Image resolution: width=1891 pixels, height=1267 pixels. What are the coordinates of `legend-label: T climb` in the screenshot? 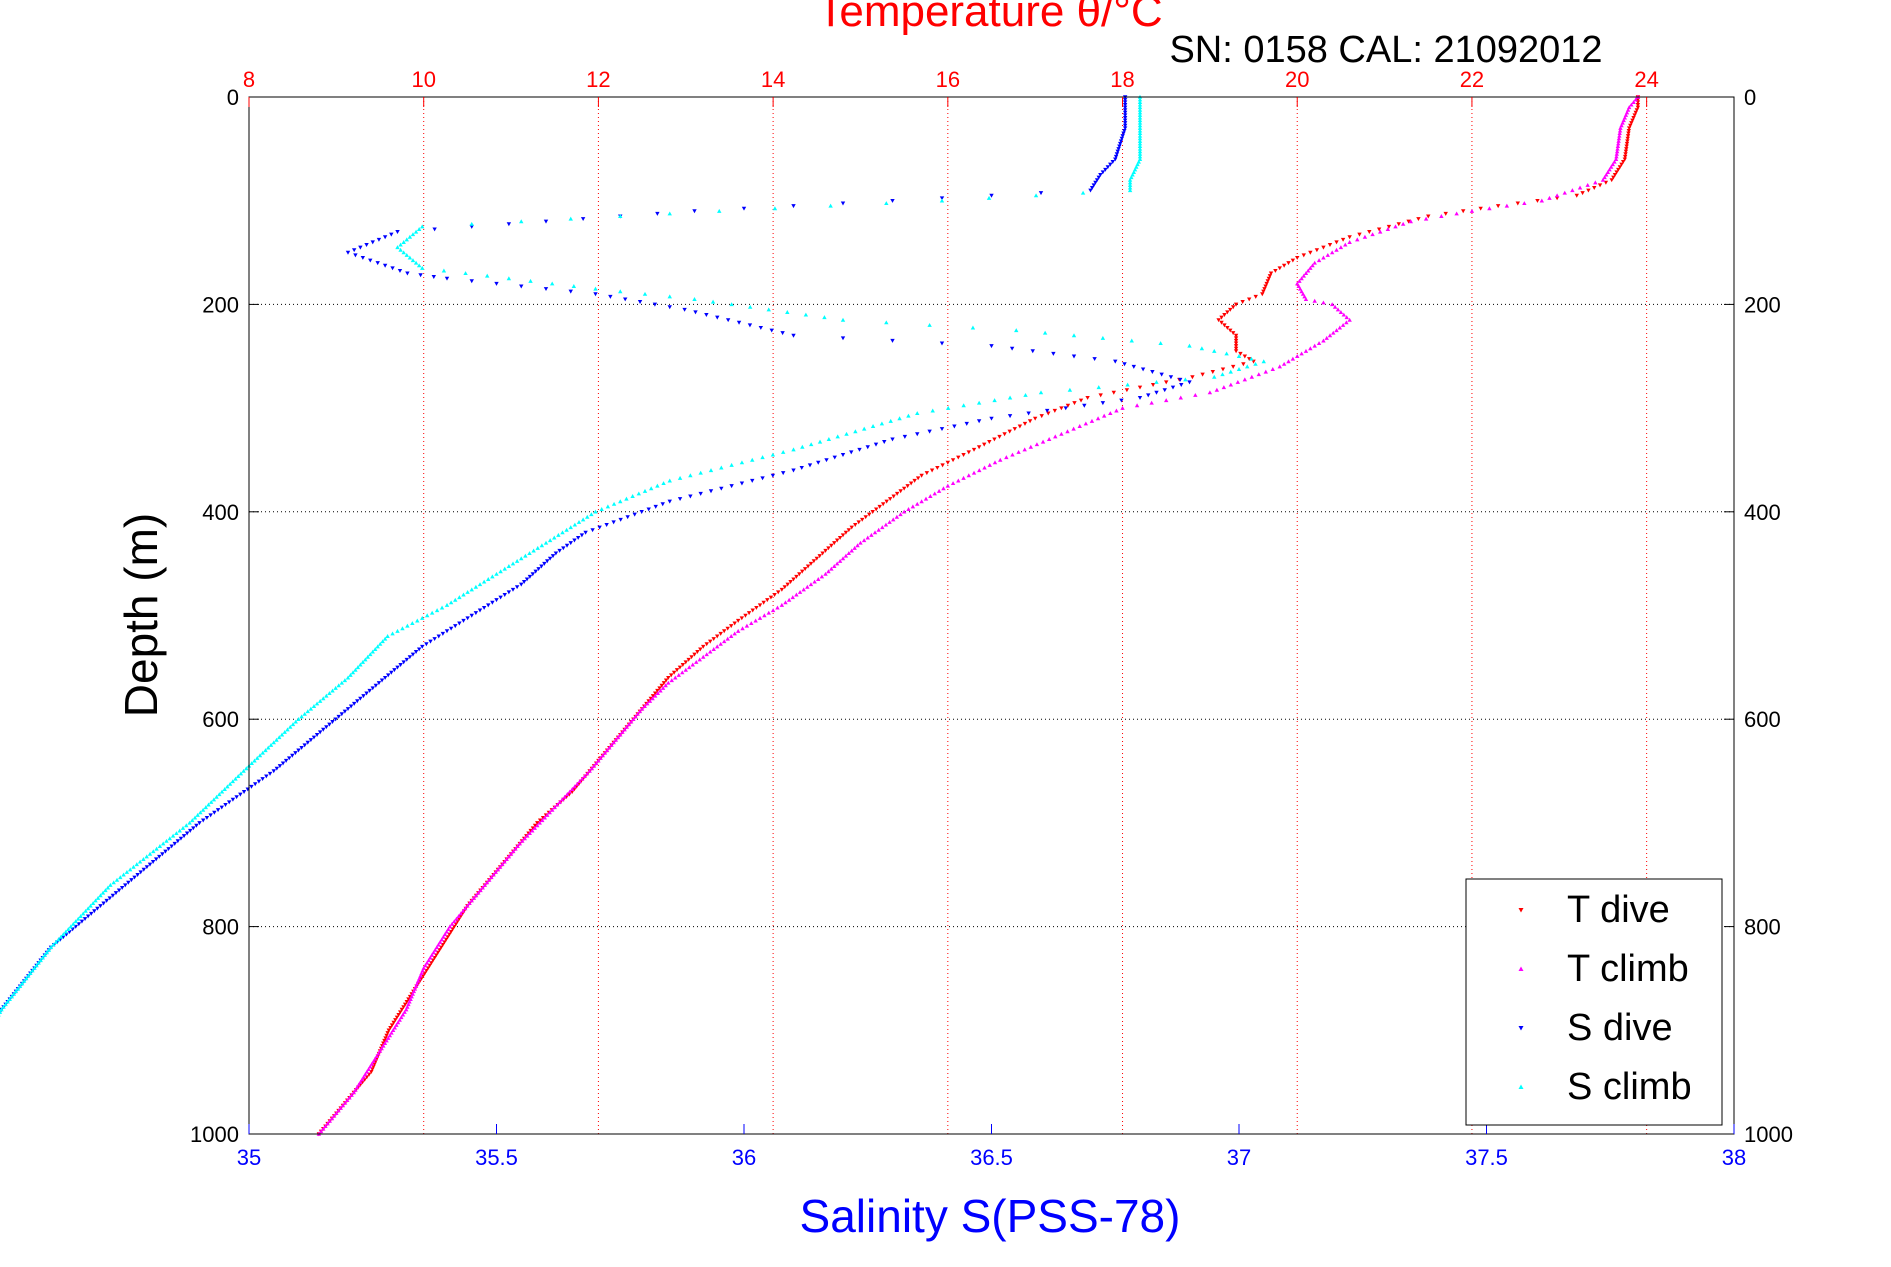 It's located at (1628, 969).